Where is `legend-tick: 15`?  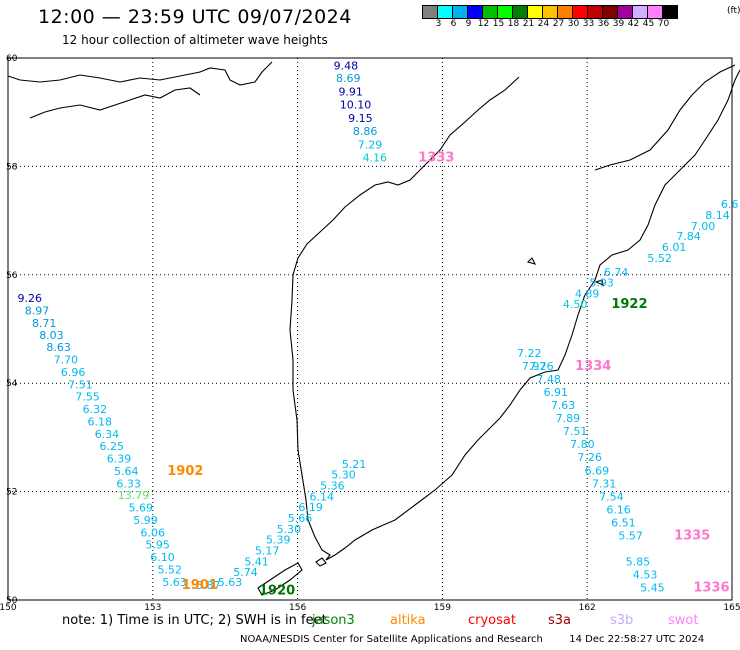
legend-tick: 15 is located at coordinates (498, 24).